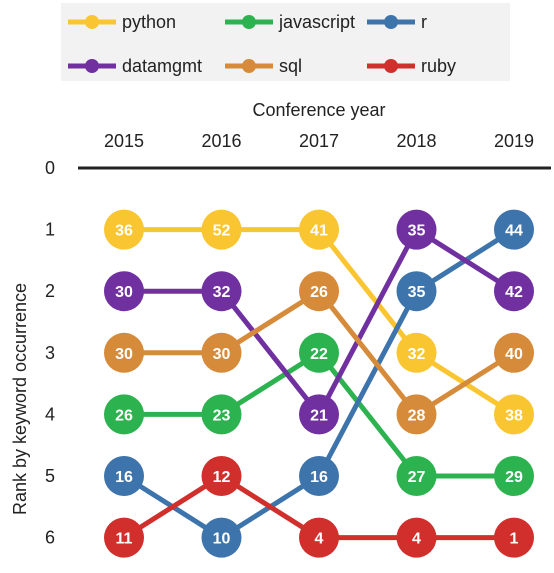  I want to click on y-tick-label: 5, so click(50, 476).